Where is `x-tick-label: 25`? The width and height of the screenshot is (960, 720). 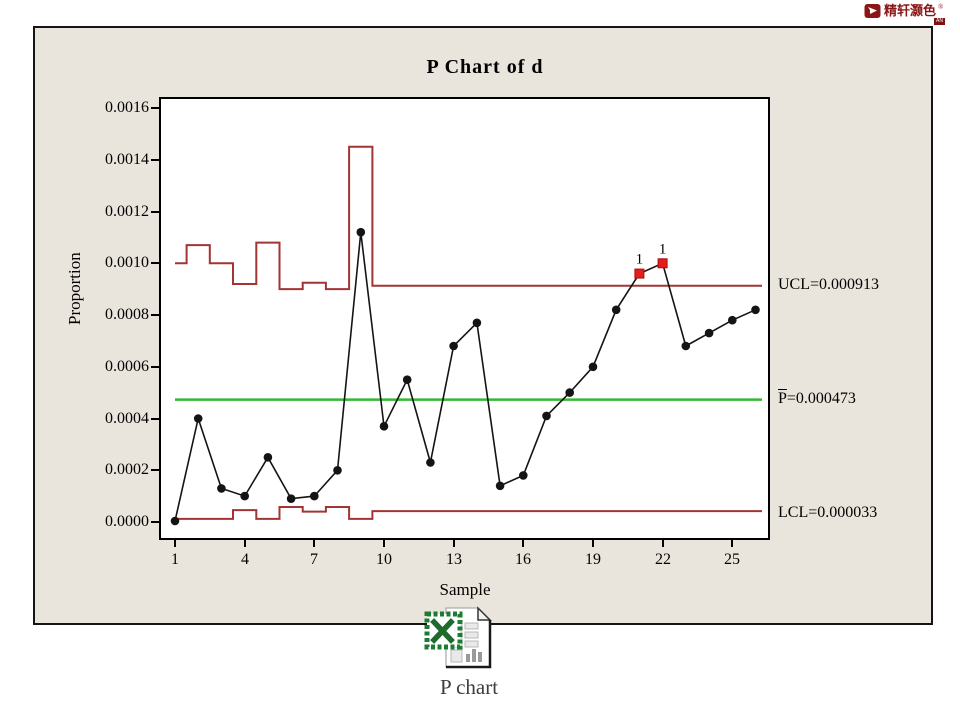 x-tick-label: 25 is located at coordinates (732, 559).